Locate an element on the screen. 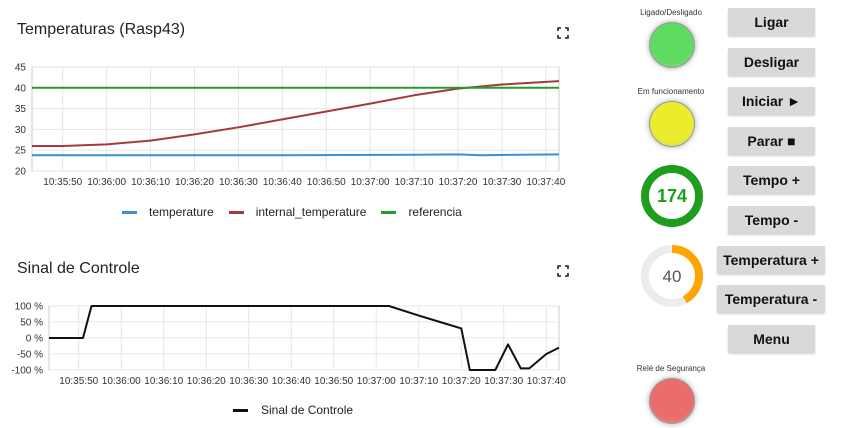  temperature-gauge-value: 40 is located at coordinates (672, 276).